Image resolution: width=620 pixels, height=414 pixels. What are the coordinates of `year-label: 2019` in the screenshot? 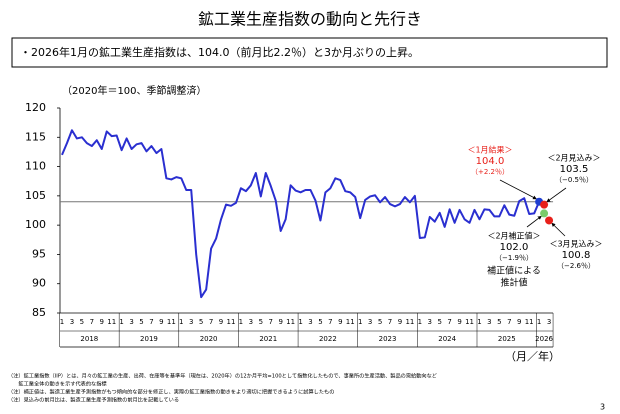 It's located at (149, 339).